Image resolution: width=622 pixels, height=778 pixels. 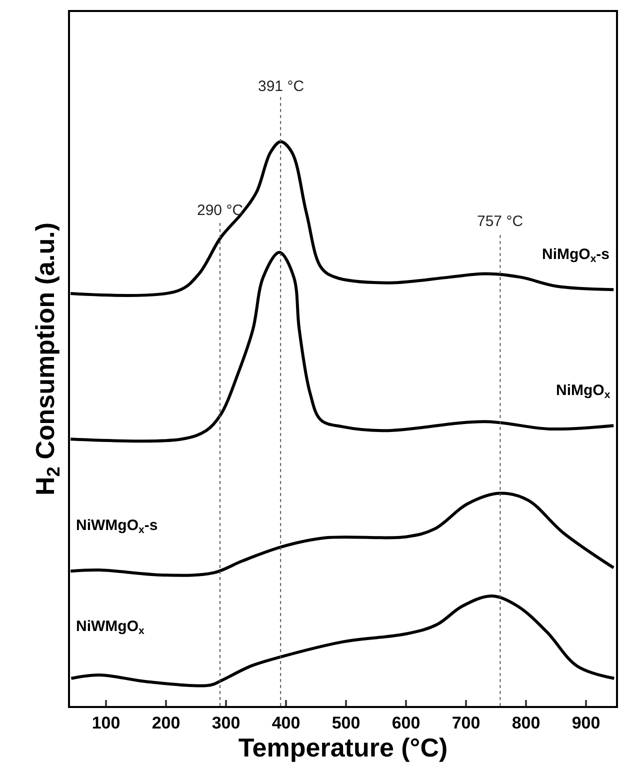 I want to click on x-tick-label: 700, so click(x=466, y=722).